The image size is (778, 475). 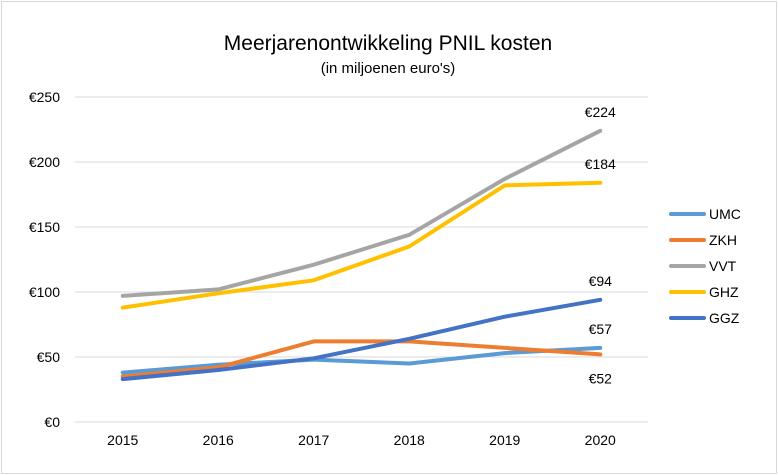 What do you see at coordinates (44, 162) in the screenshot?
I see `y-tick-label: €200` at bounding box center [44, 162].